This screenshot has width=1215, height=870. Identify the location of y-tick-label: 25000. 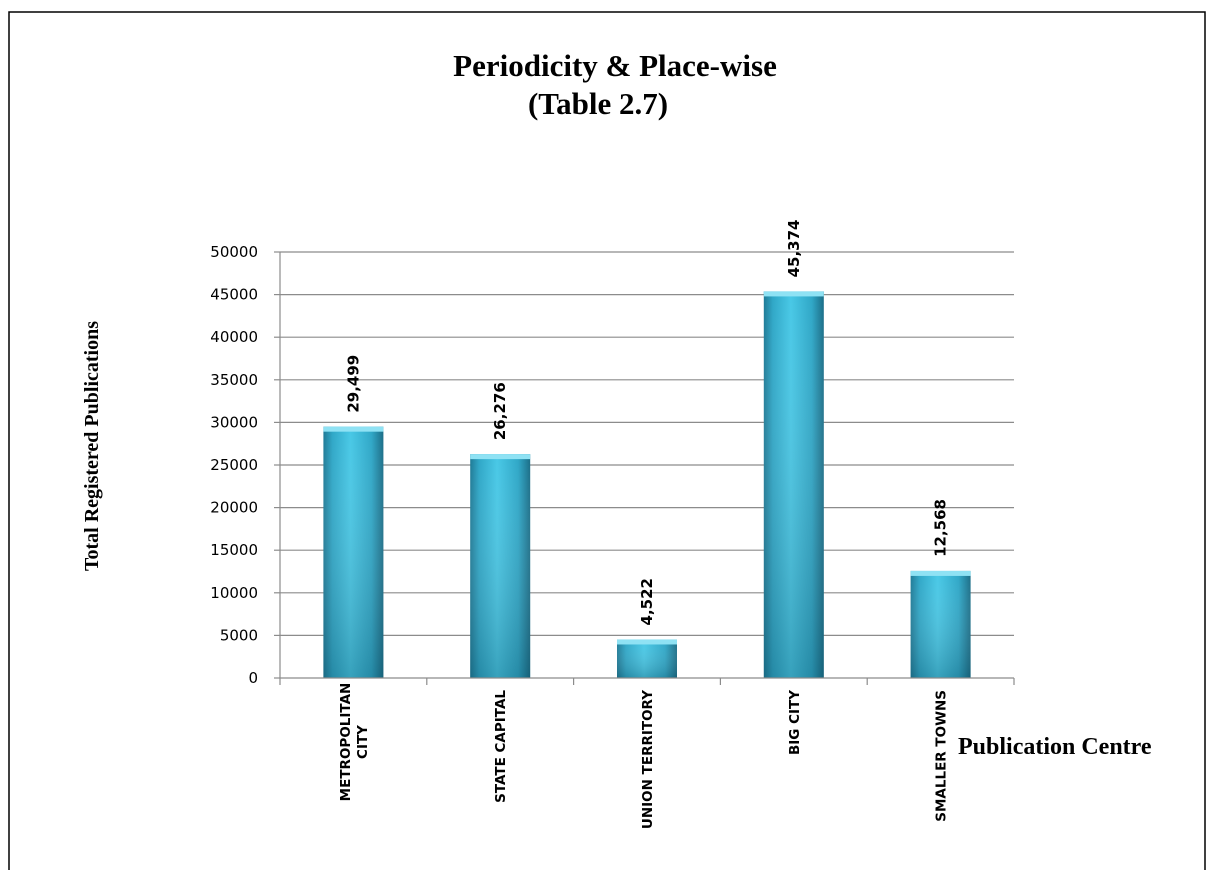
(234, 465).